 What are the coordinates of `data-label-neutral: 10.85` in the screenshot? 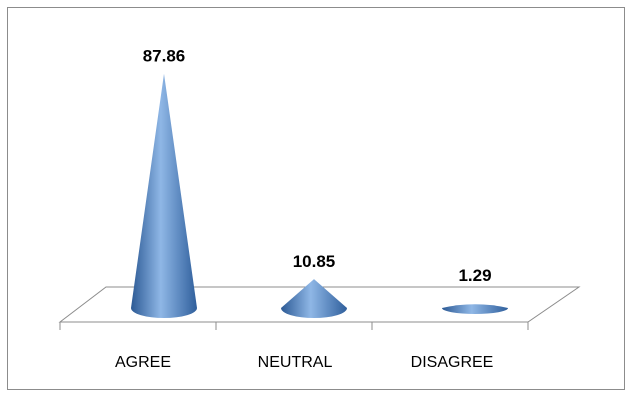 It's located at (314, 261).